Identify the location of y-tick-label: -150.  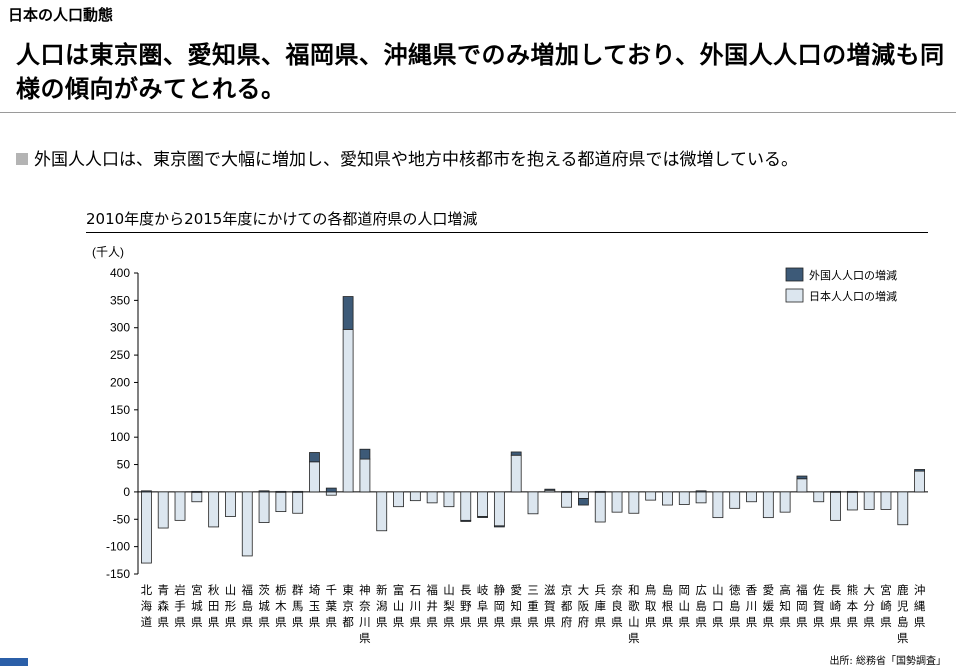
(118, 574).